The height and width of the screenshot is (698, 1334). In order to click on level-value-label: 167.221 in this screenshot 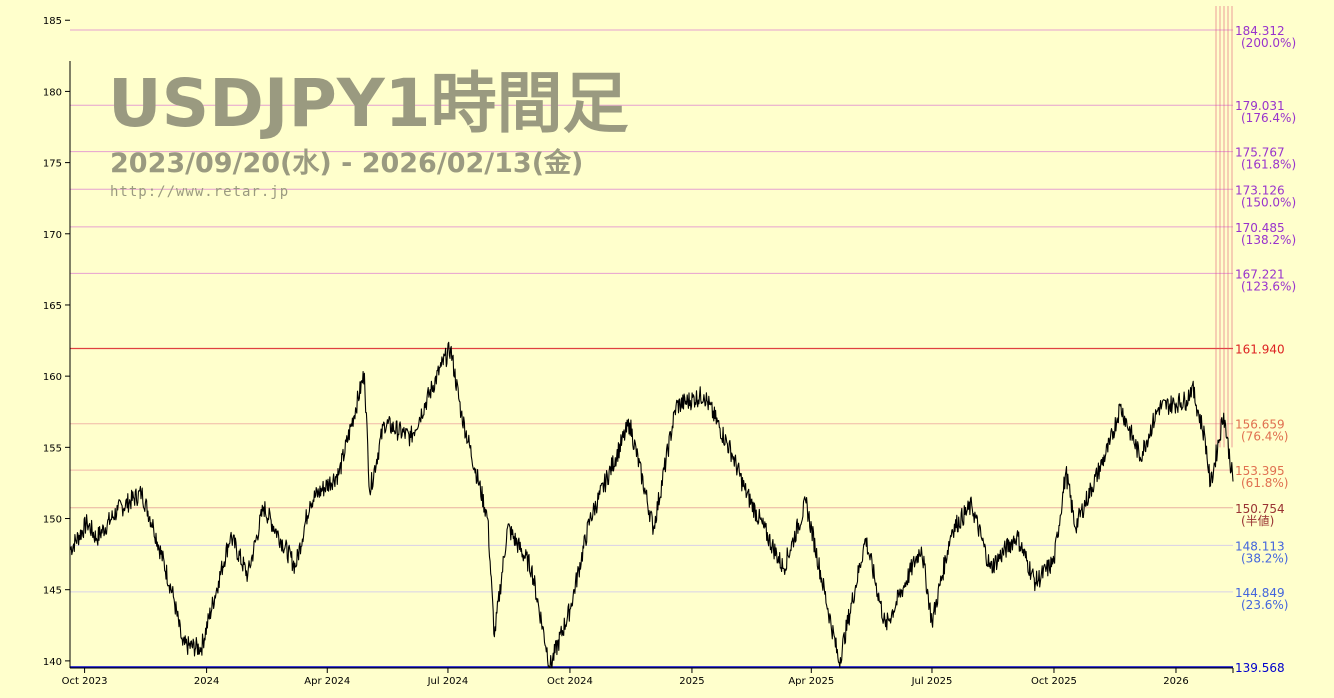, I will do `click(1260, 274)`.